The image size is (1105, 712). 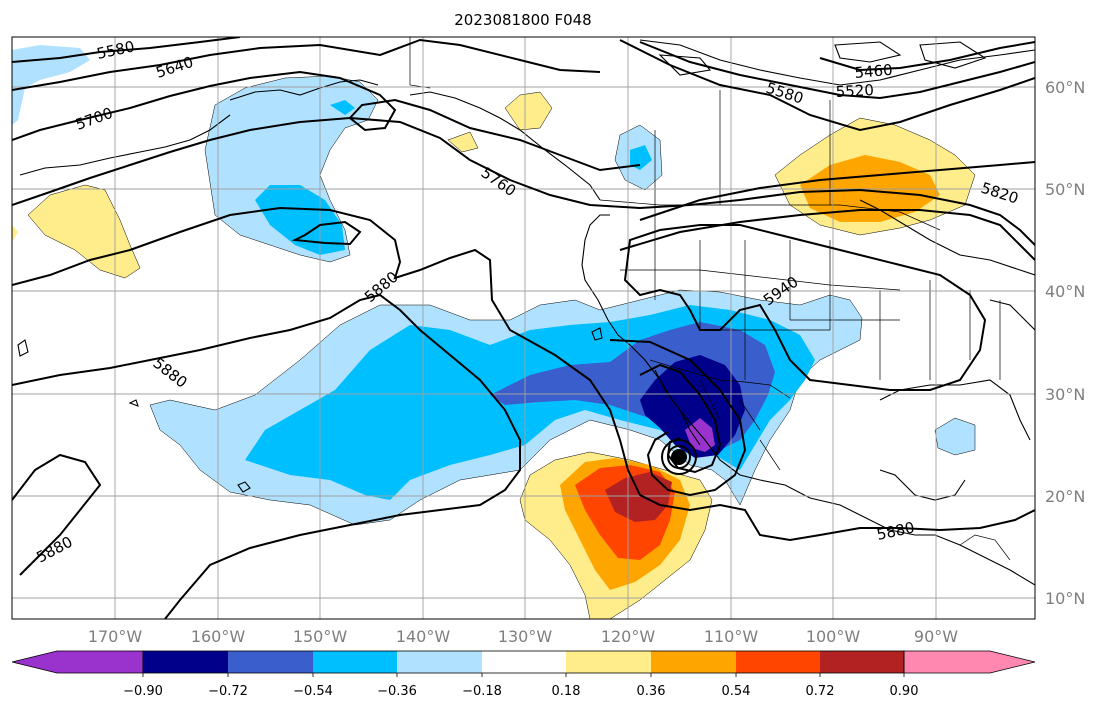 I want to click on lon-label: 140°W, so click(x=423, y=636).